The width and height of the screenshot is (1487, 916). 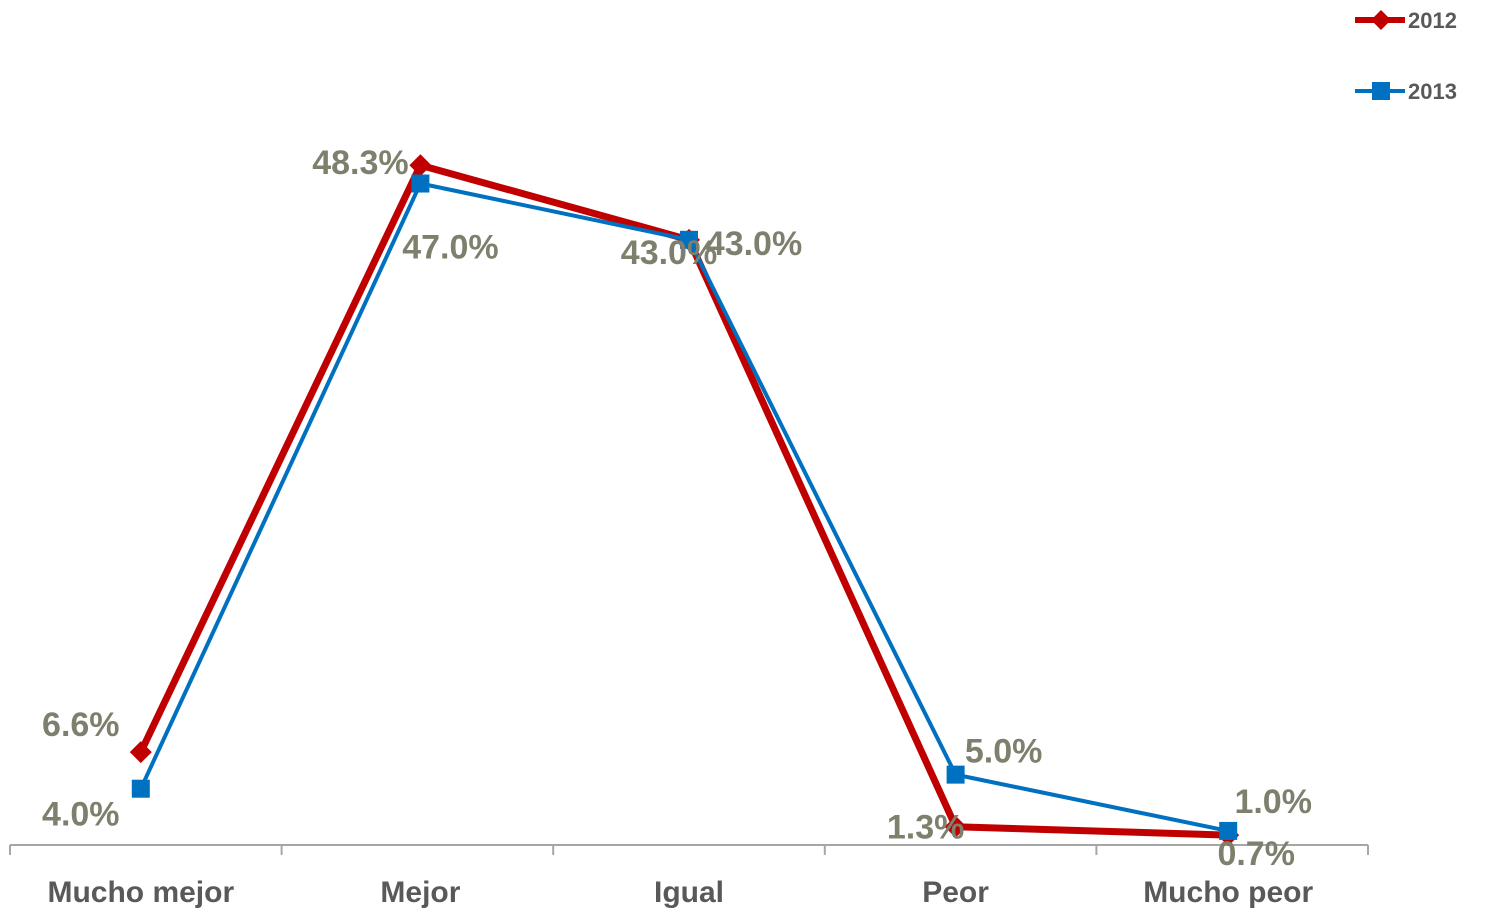 What do you see at coordinates (1273, 802) in the screenshot?
I see `data-label-2013: 1.0%` at bounding box center [1273, 802].